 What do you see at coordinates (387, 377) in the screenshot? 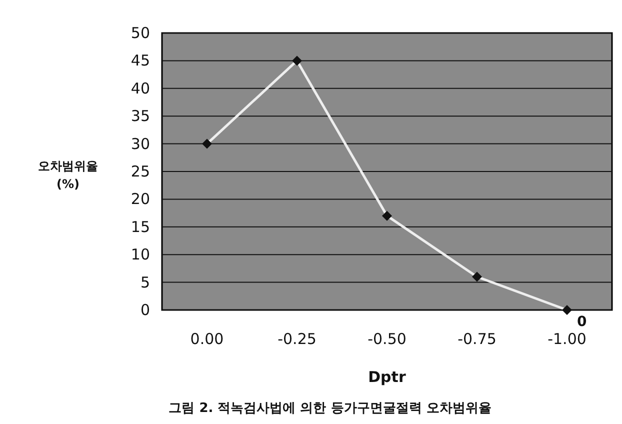
I see `x-axis-title: Dptr` at bounding box center [387, 377].